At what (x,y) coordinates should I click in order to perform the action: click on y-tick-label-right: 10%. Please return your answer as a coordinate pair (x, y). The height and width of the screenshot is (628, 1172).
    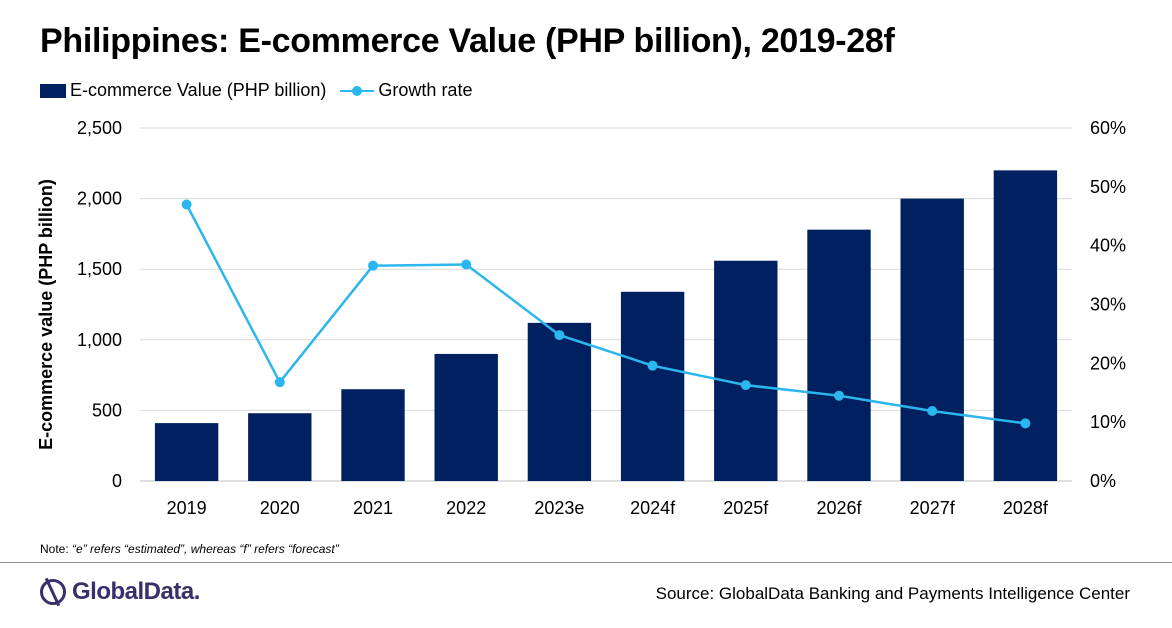
    Looking at the image, I should click on (1108, 422).